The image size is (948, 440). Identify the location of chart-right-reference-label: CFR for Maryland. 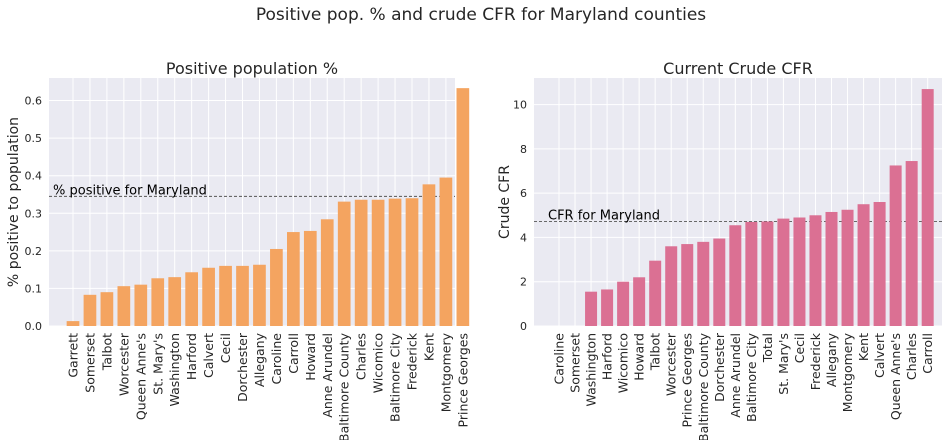
(604, 215).